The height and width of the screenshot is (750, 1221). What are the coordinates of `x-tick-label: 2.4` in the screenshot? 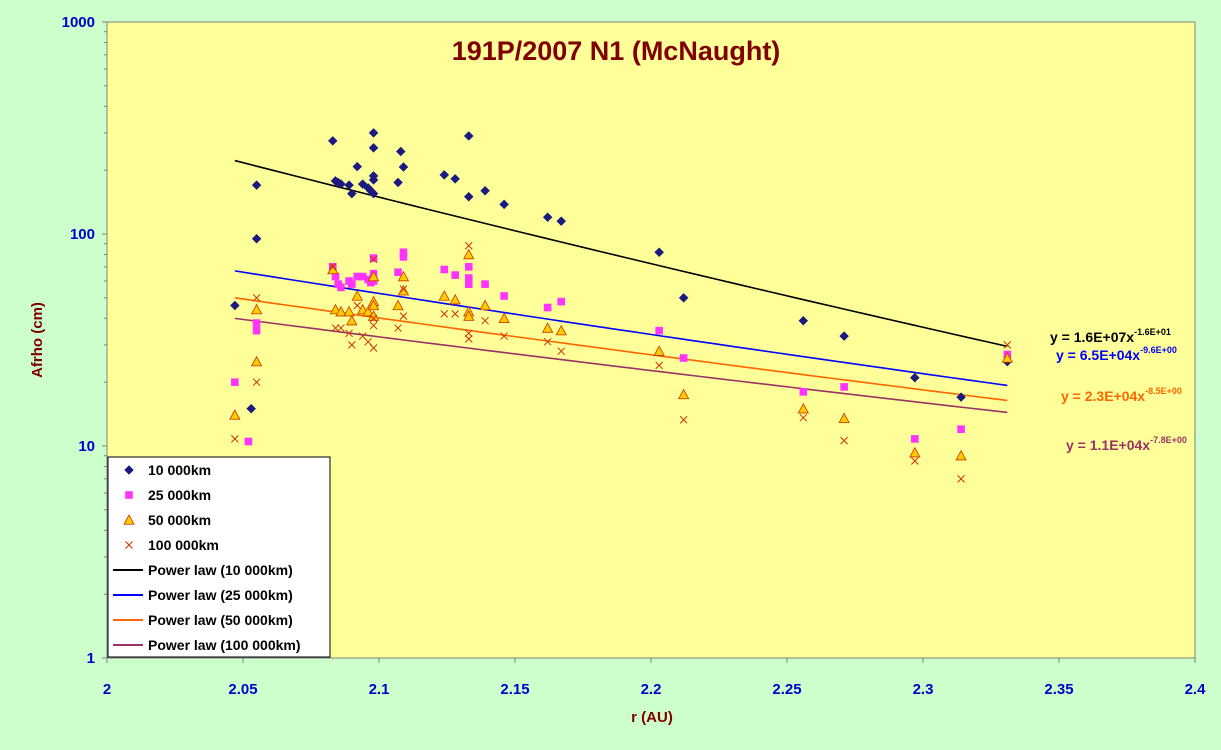 It's located at (1196, 689).